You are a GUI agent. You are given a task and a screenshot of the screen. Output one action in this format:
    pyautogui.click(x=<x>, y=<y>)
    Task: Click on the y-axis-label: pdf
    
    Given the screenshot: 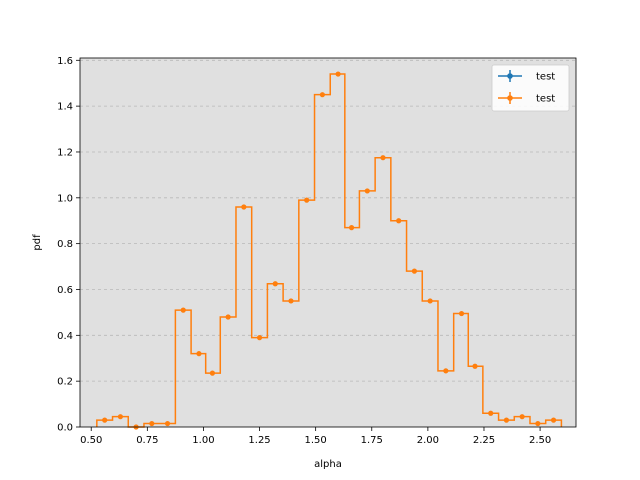 What is the action you would take?
    pyautogui.click(x=37, y=242)
    